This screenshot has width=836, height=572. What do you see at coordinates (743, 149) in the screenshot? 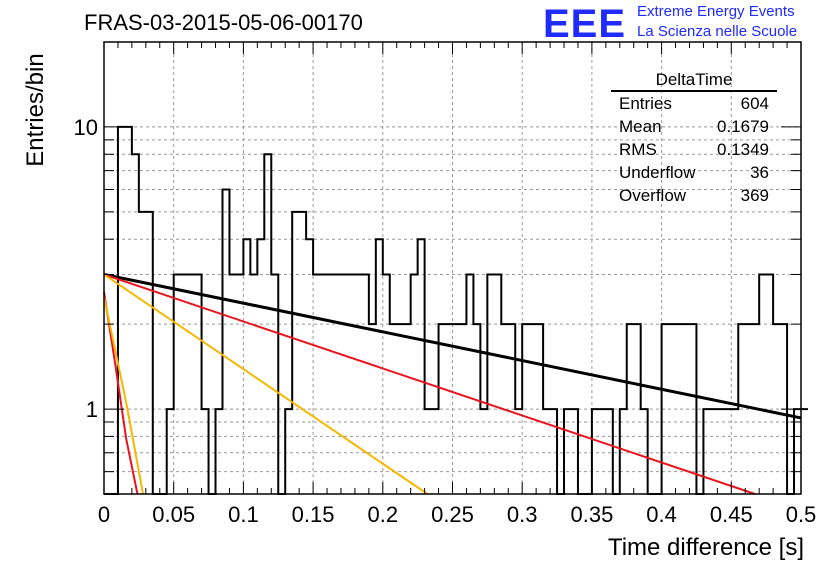
I see `stats-value: 0.1349` at bounding box center [743, 149].